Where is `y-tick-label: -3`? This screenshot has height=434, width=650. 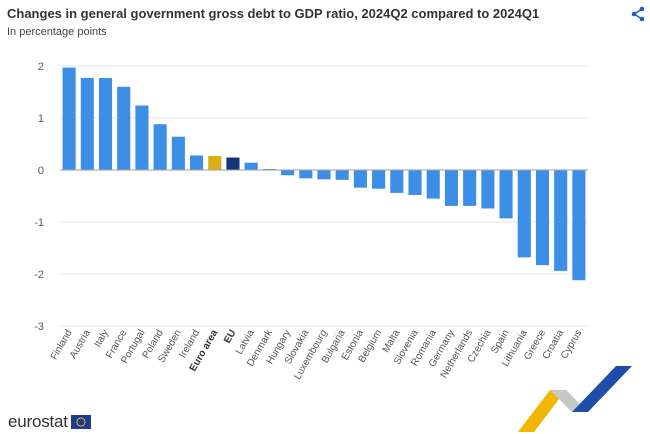 y-tick-label: -3 is located at coordinates (39, 327).